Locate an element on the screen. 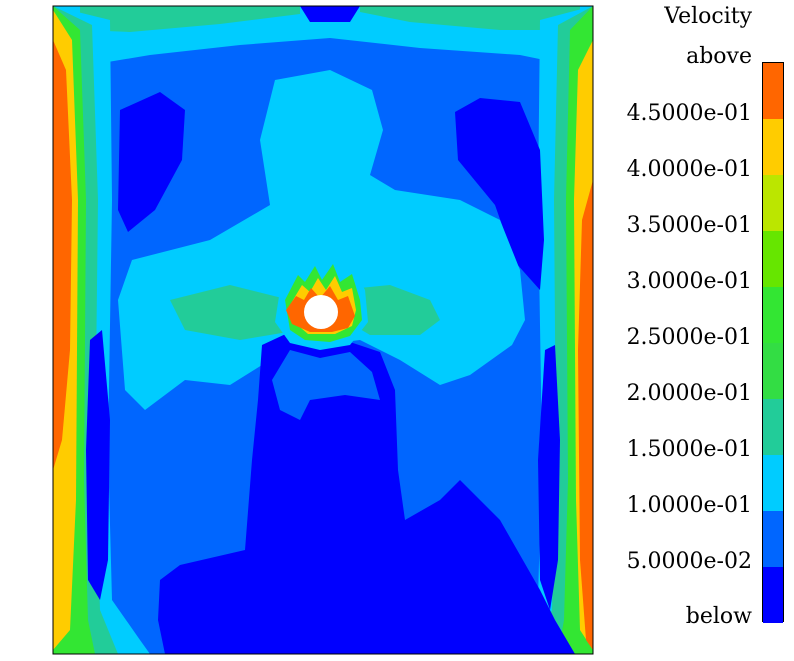 Image resolution: width=794 pixels, height=661 pixels. teal-left-patch is located at coordinates (235, 312).